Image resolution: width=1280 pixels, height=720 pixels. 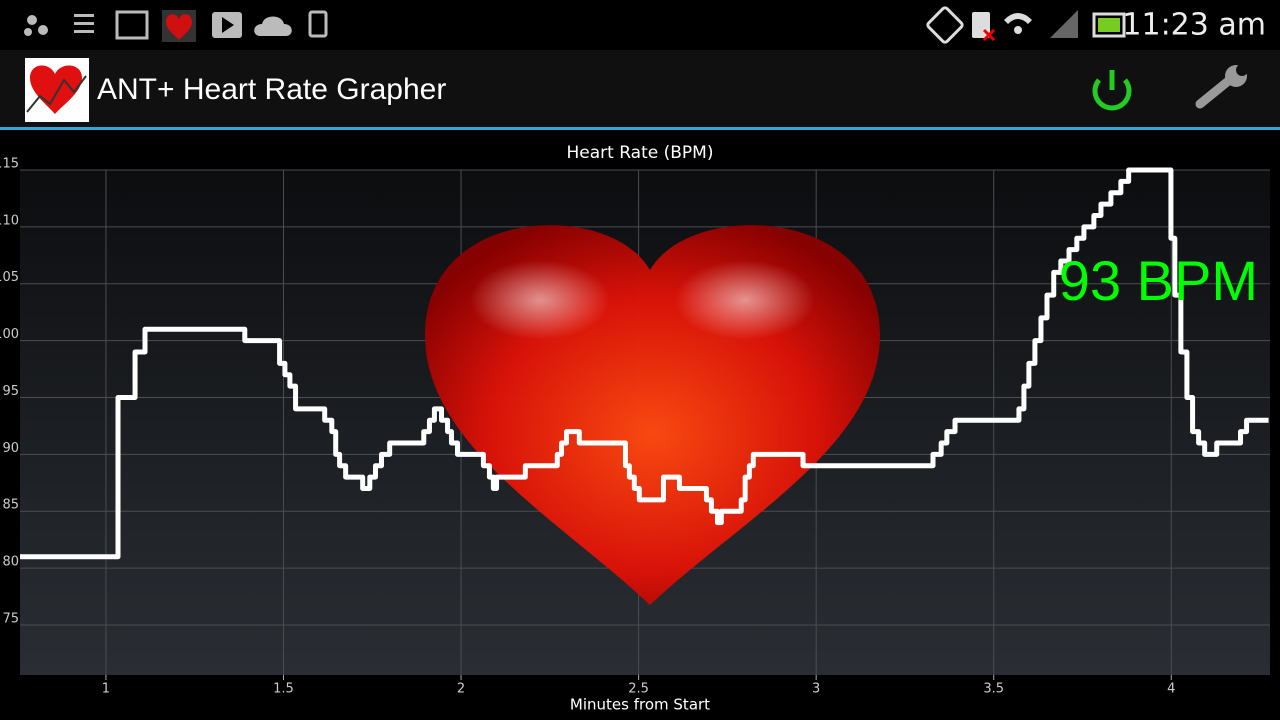 I want to click on notification-icons, so click(x=176, y=26).